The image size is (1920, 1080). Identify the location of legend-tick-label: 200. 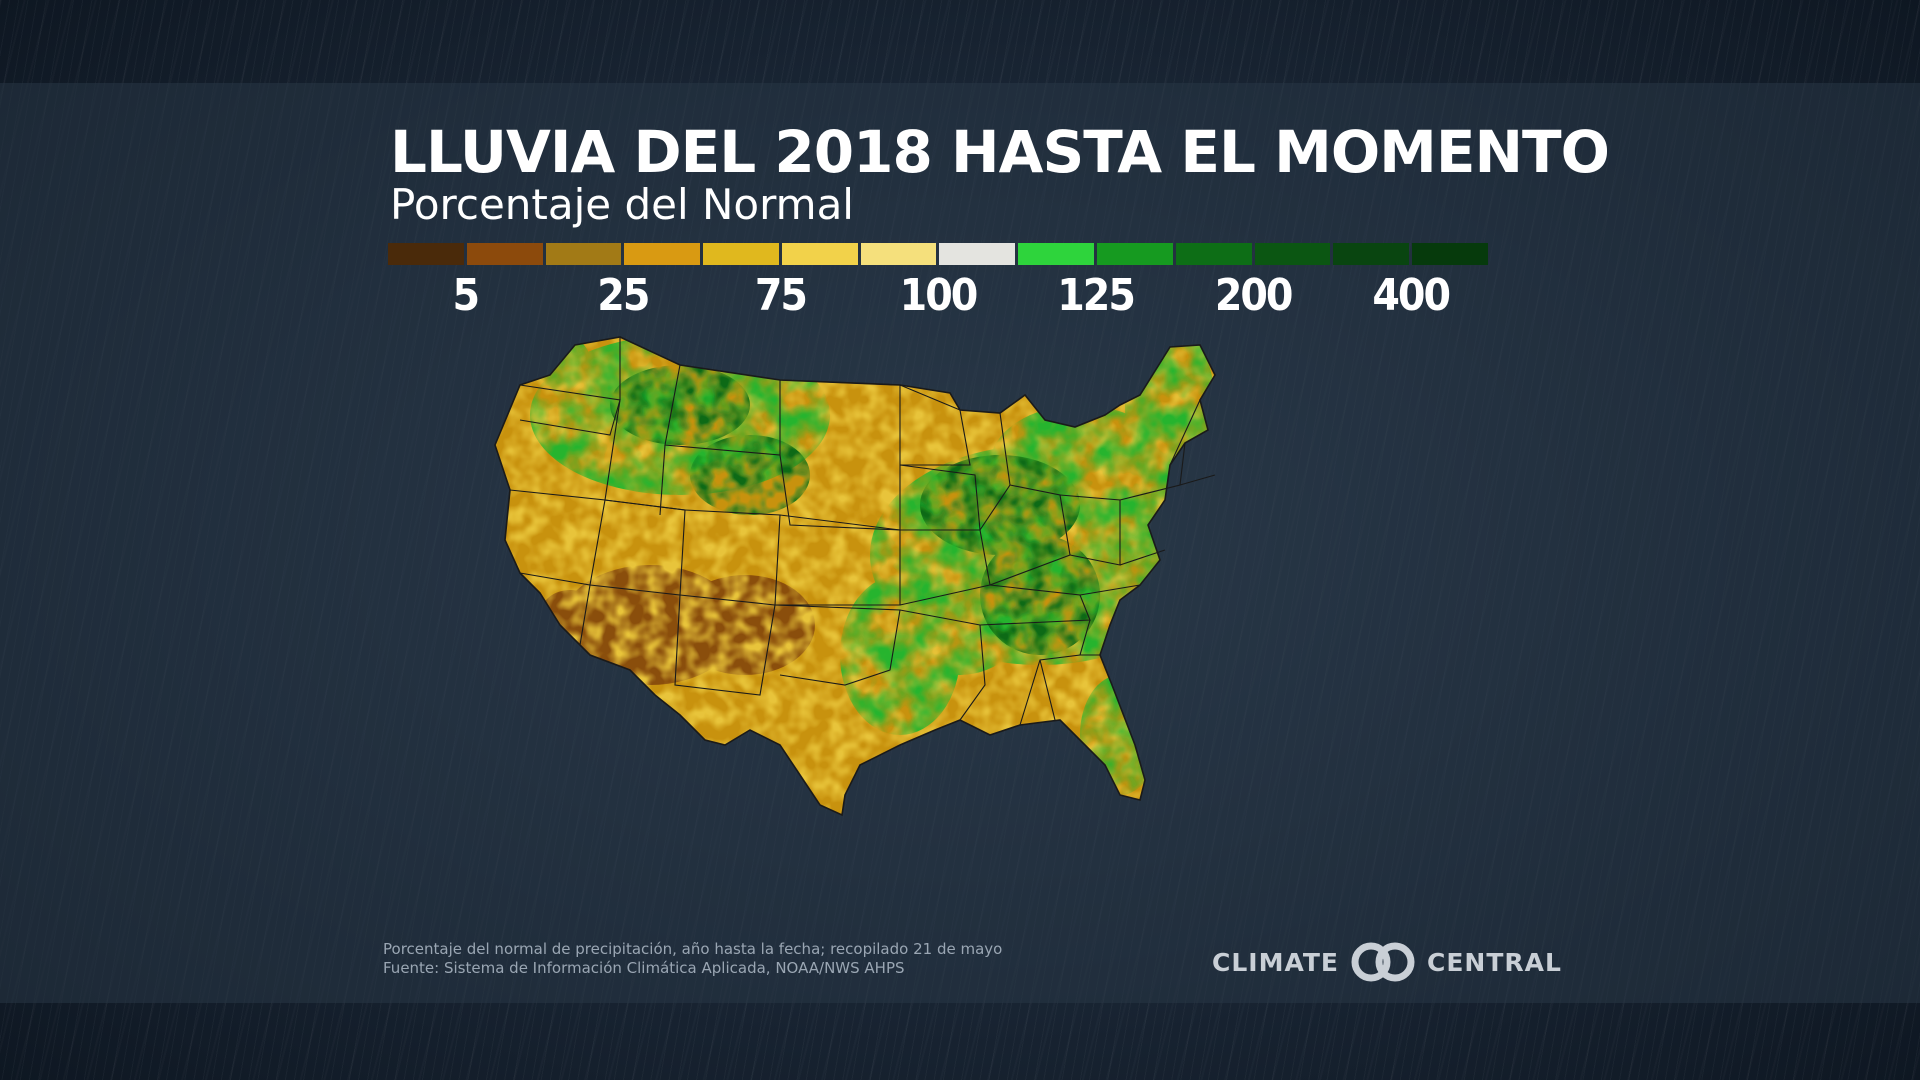
(1254, 295).